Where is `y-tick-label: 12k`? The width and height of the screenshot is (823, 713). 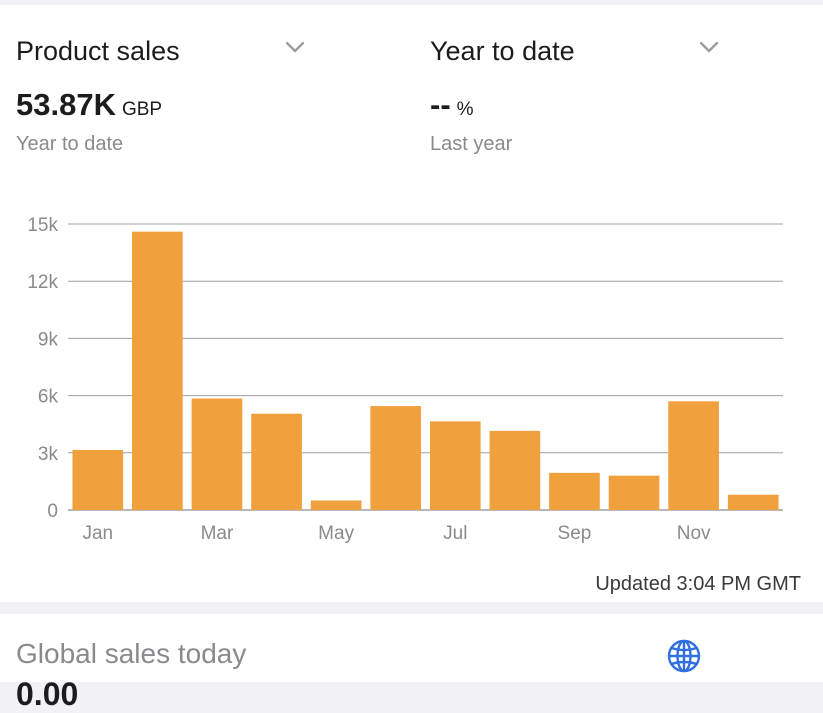 y-tick-label: 12k is located at coordinates (42, 282).